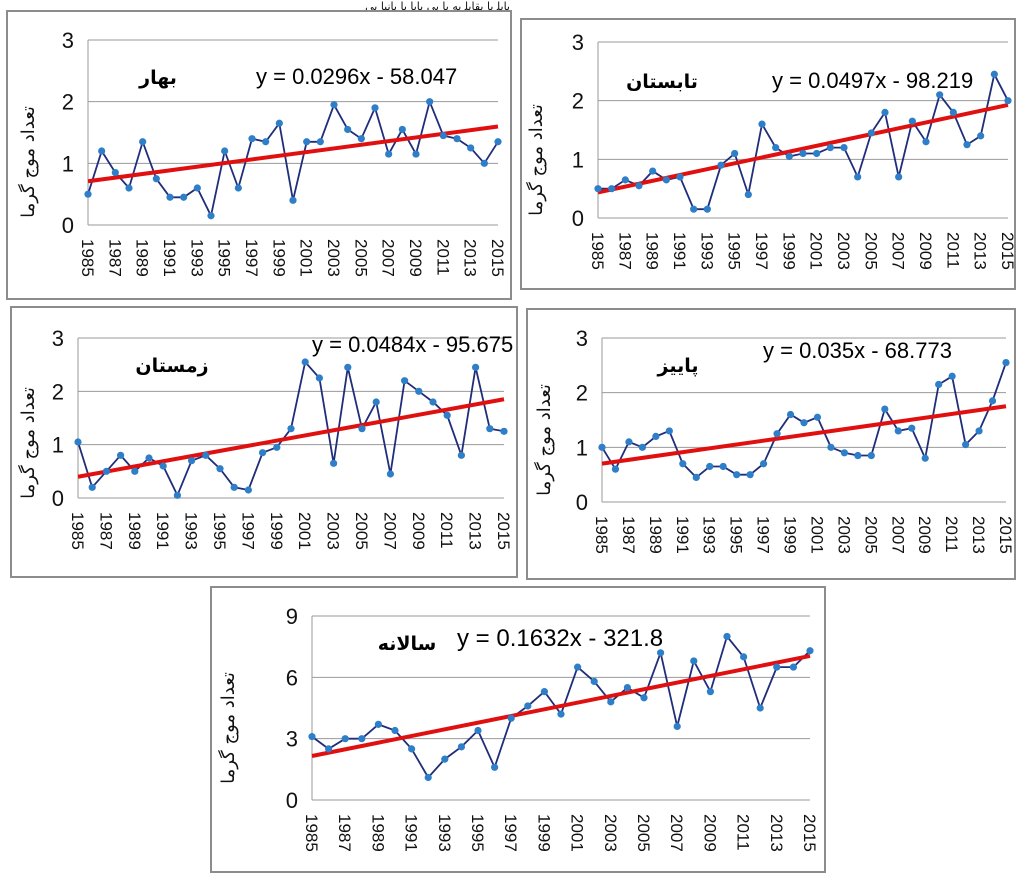  What do you see at coordinates (247, 531) in the screenshot?
I see `x-tick-label: 1997` at bounding box center [247, 531].